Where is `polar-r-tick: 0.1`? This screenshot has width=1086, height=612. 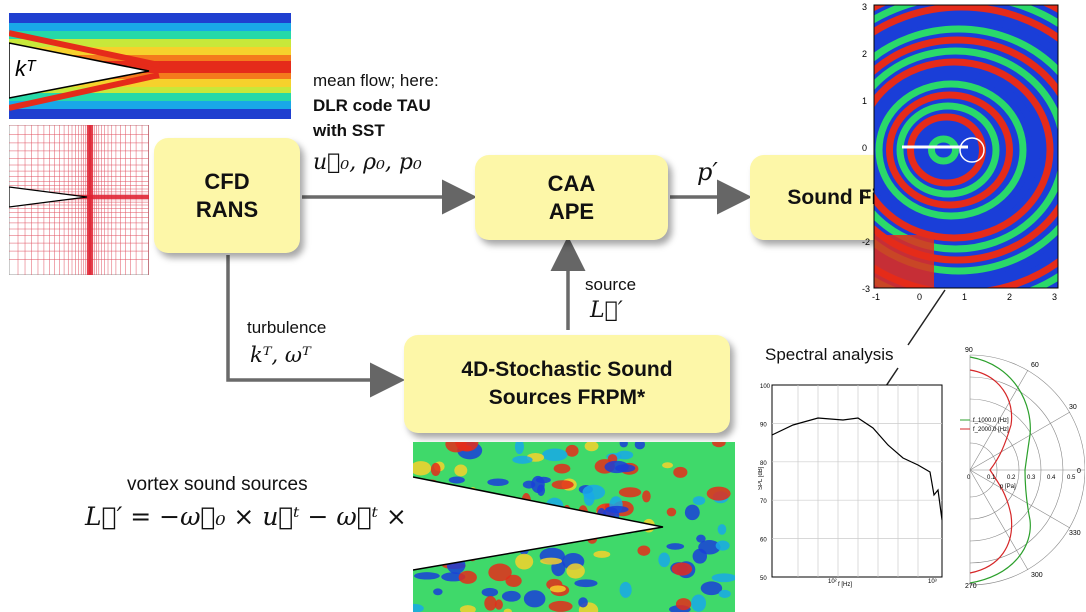
polar-r-tick: 0.1 is located at coordinates (991, 478).